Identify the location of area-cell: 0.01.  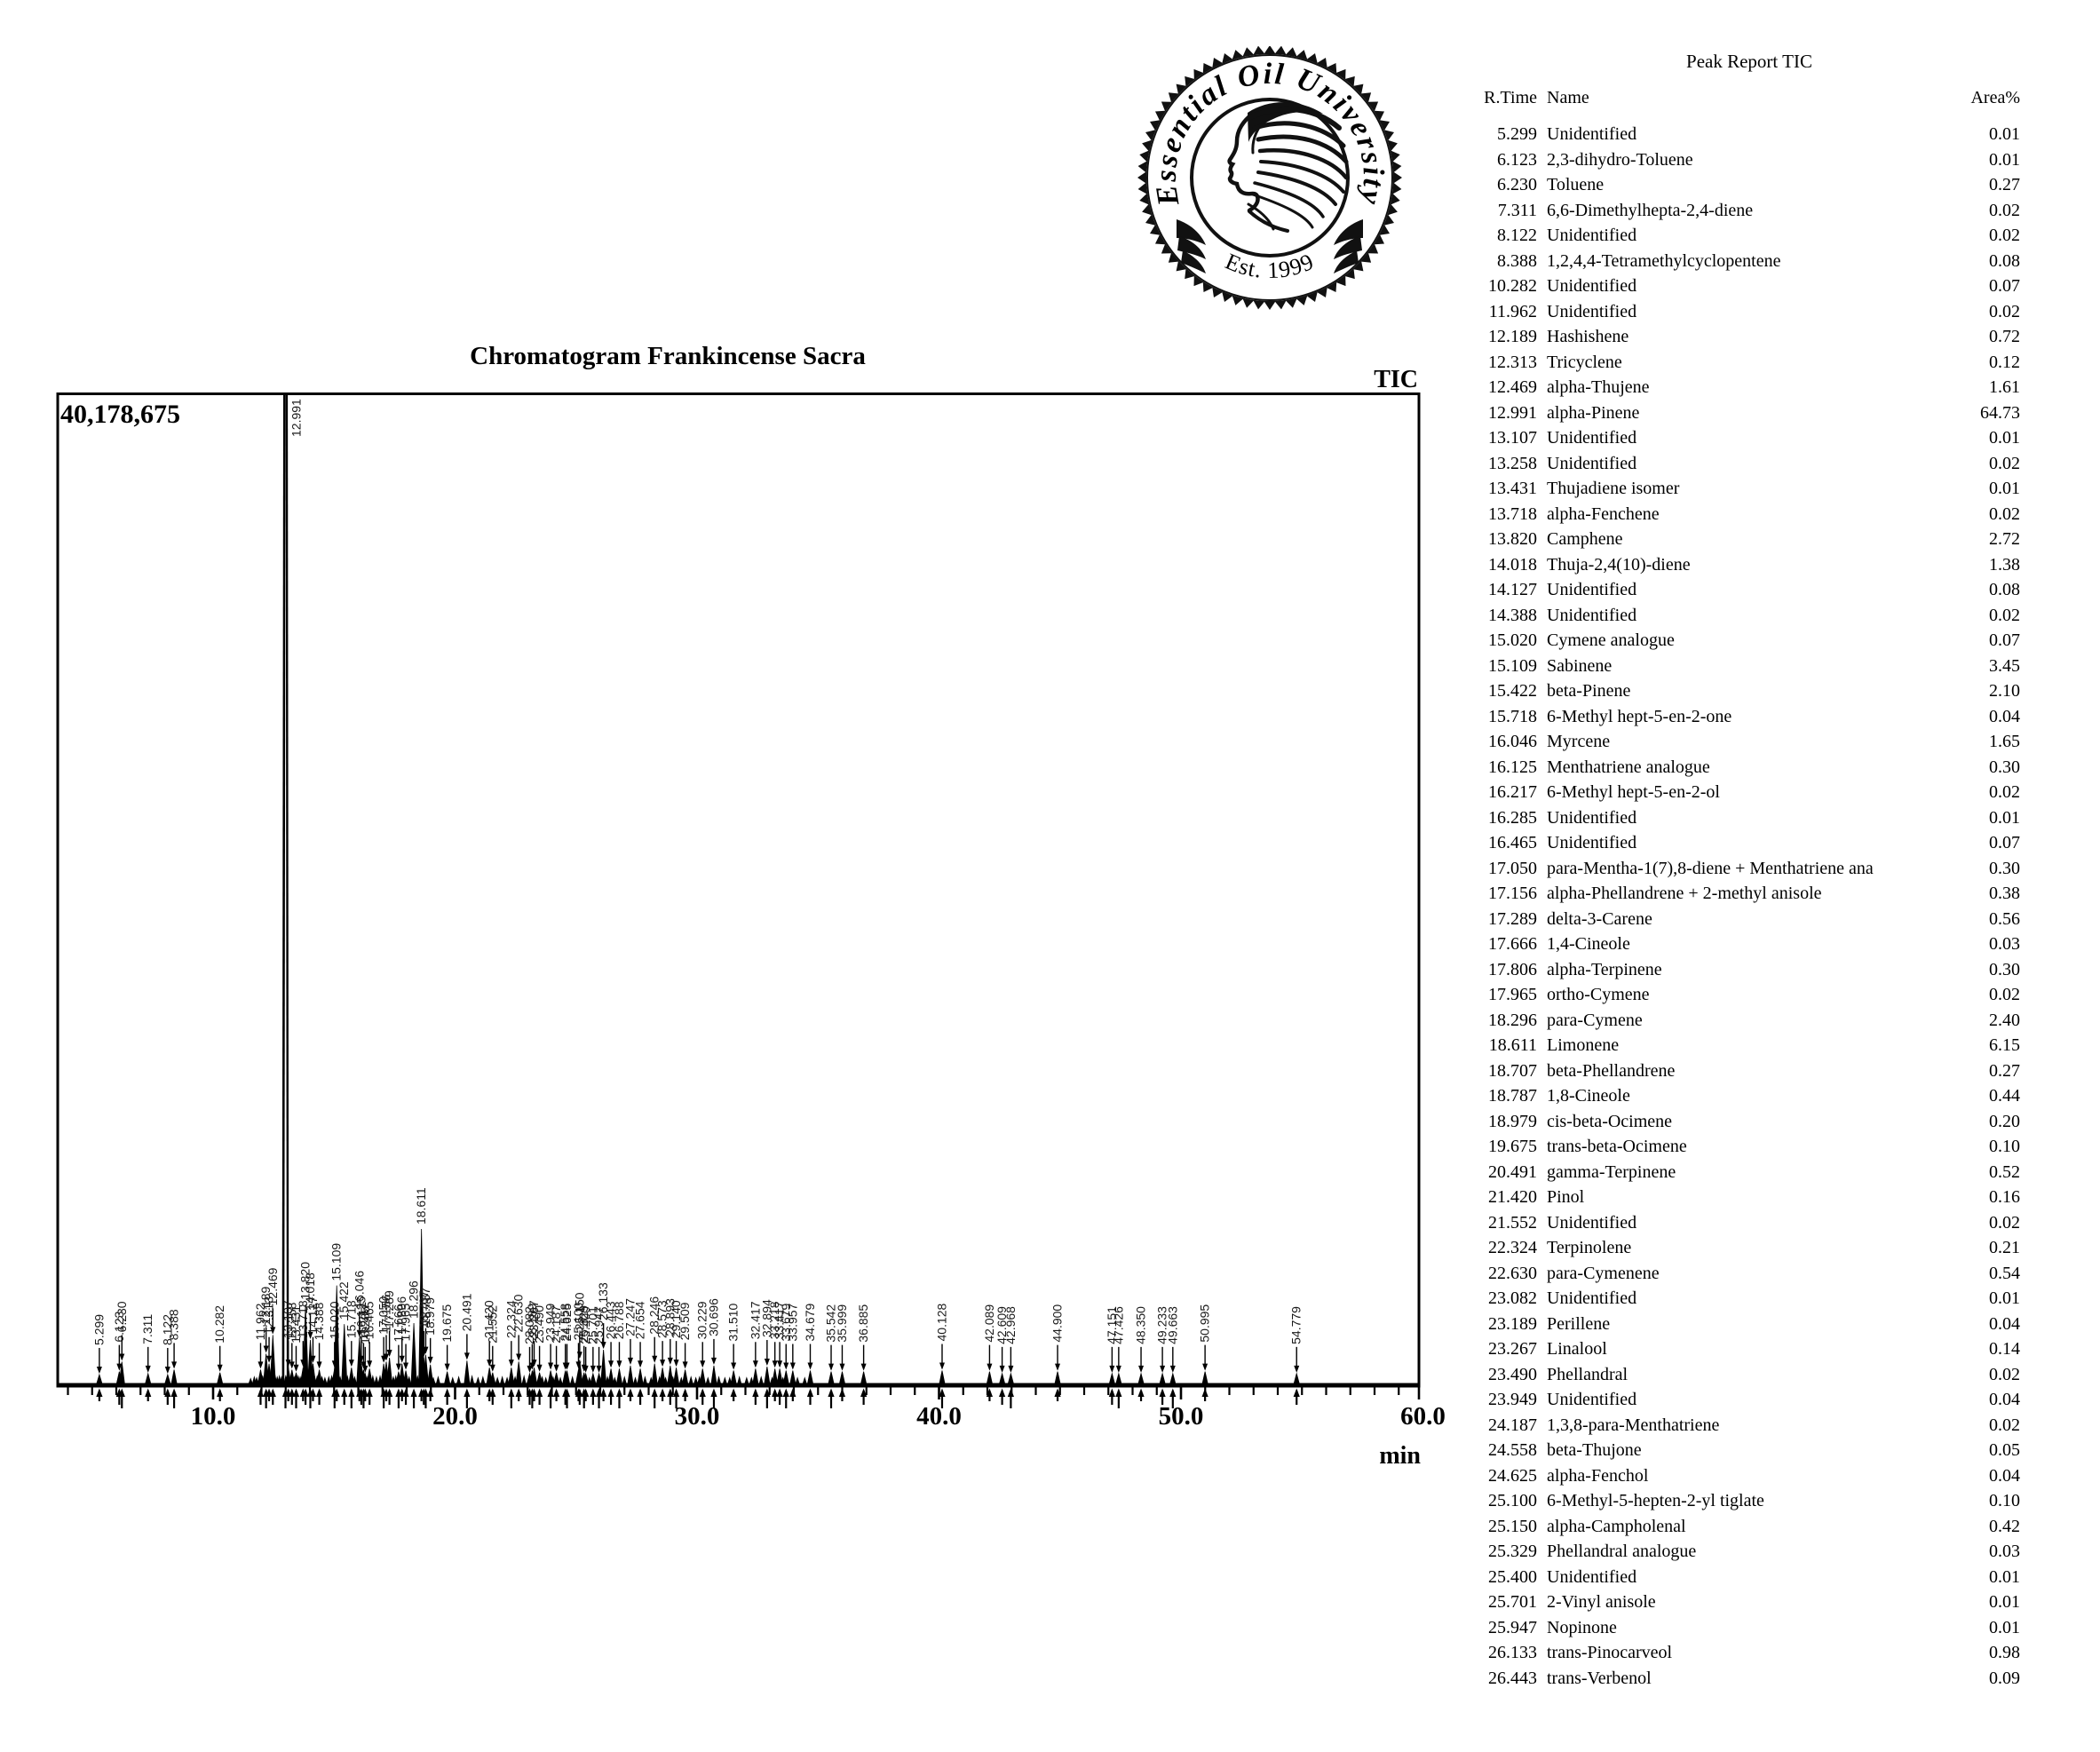
(2004, 134).